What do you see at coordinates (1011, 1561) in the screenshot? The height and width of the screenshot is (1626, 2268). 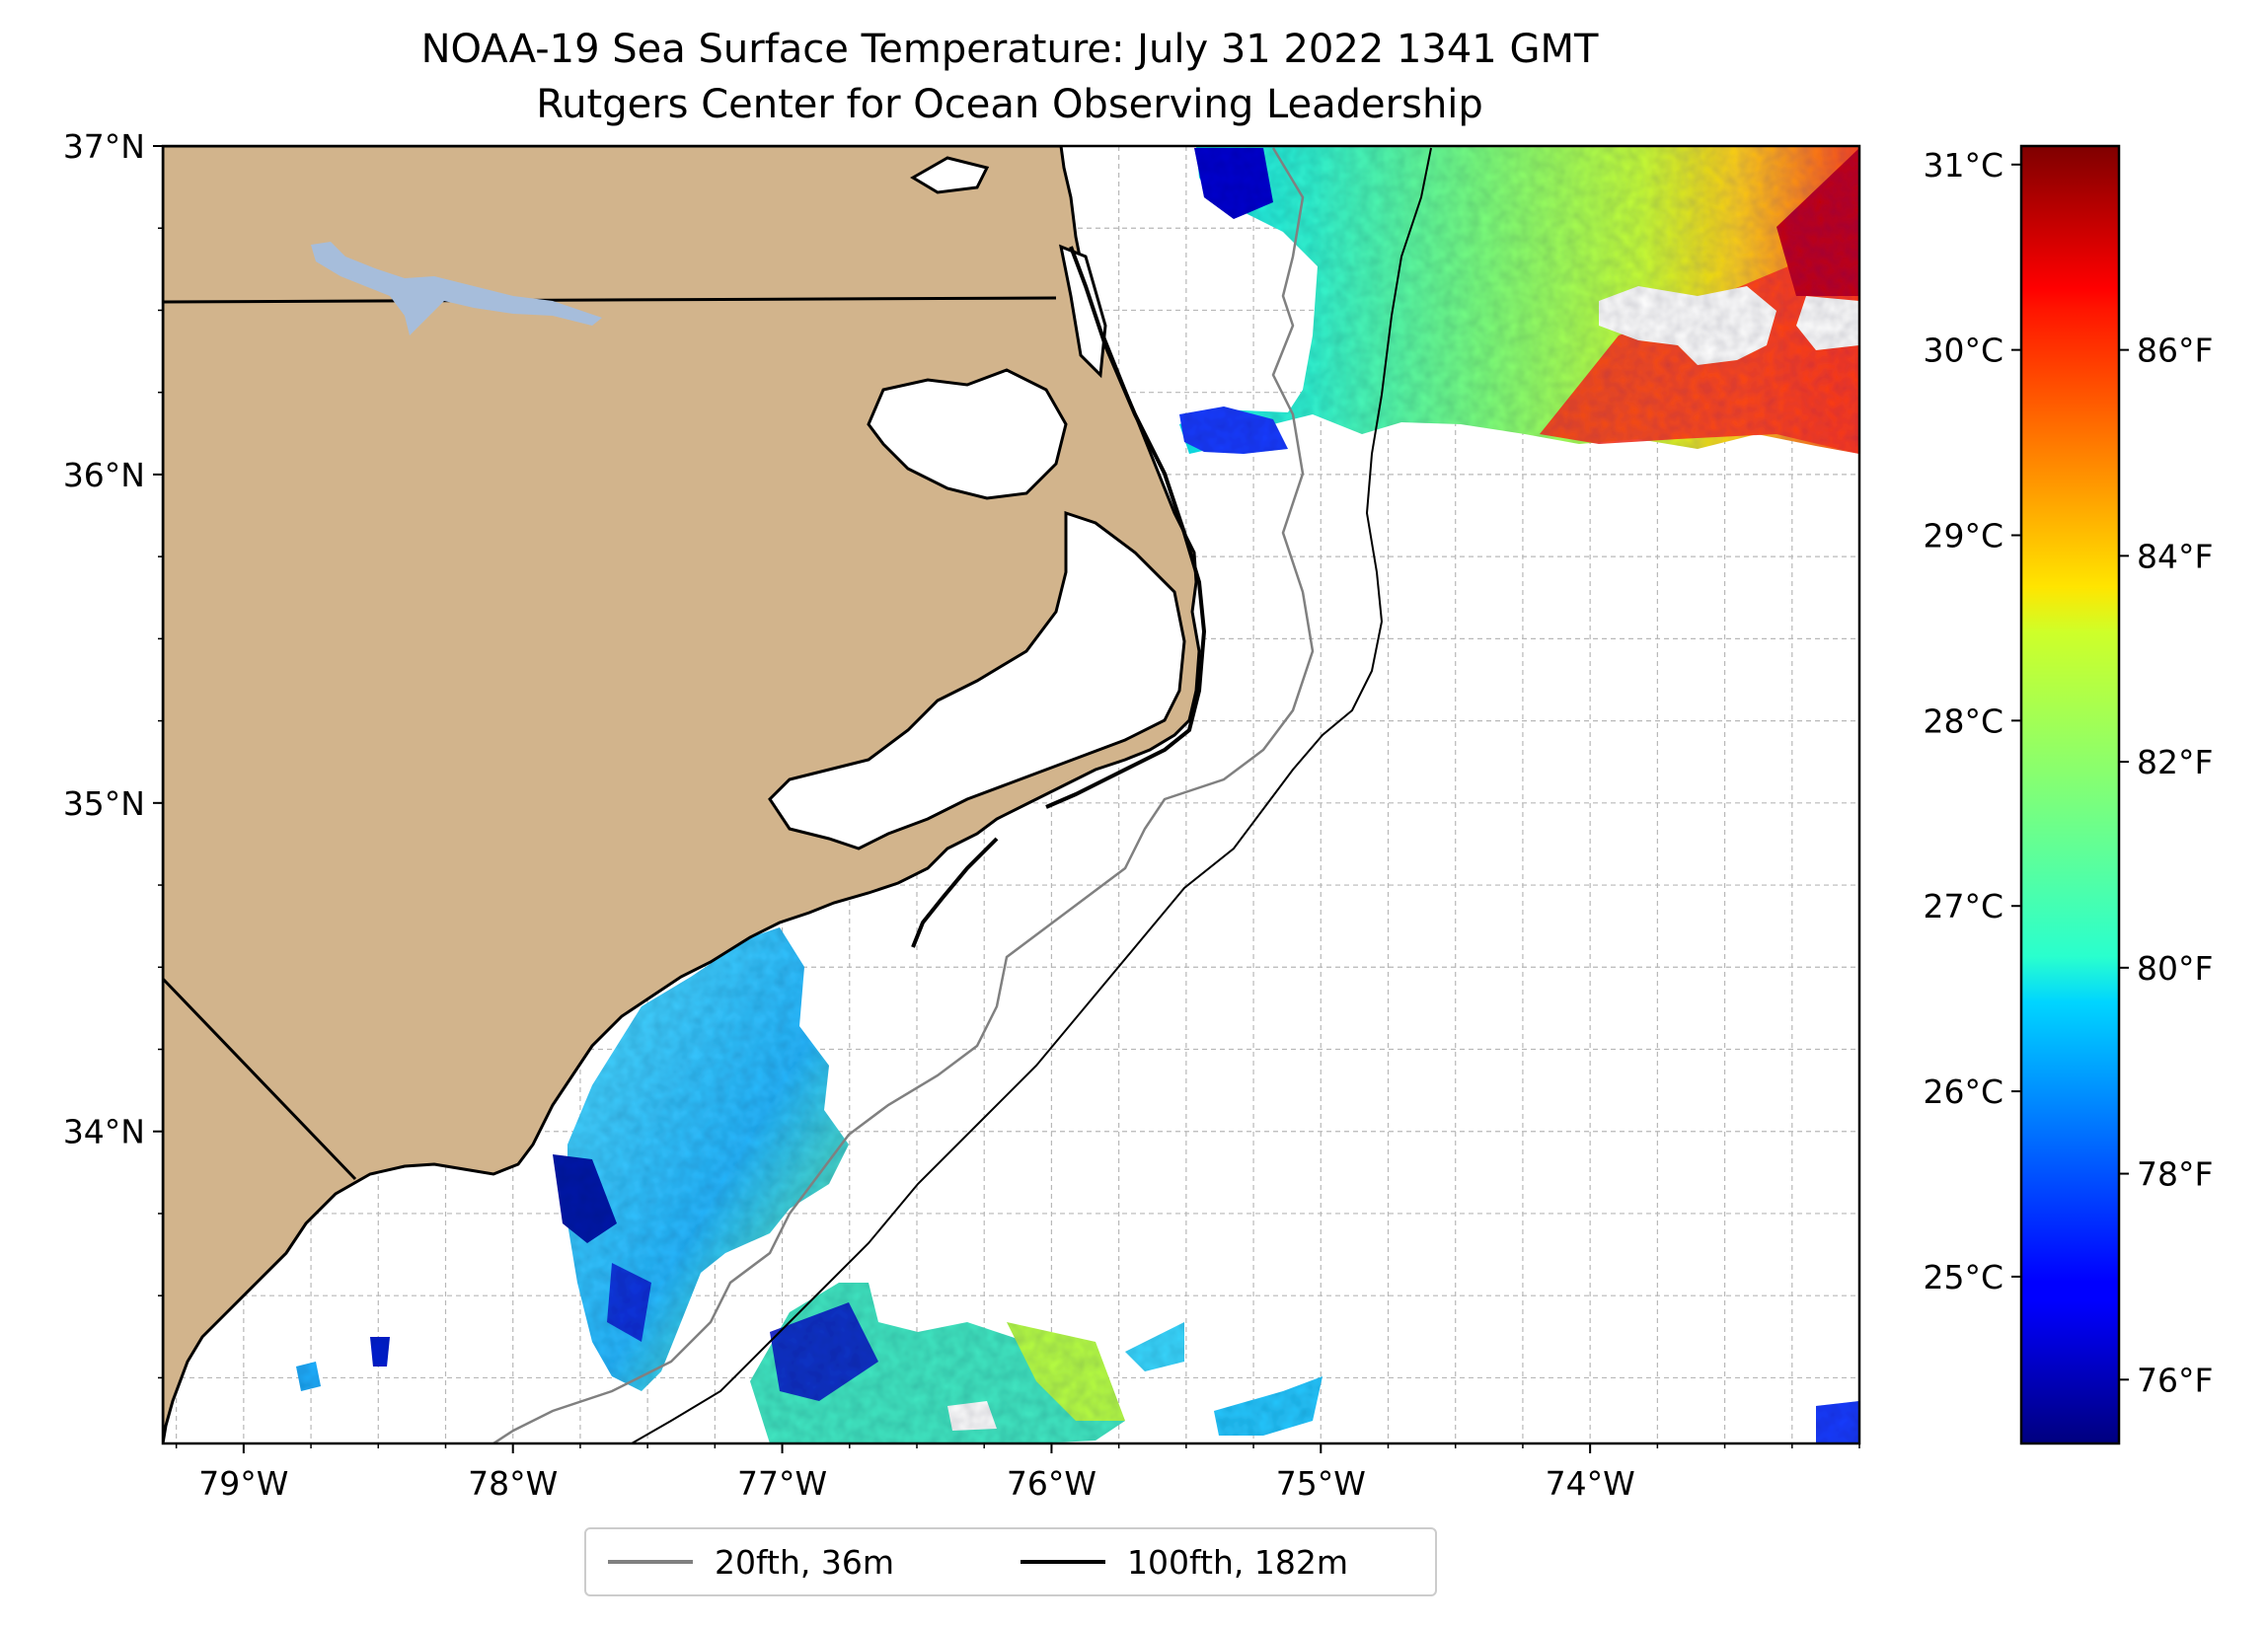 I see `legend: 20fth, 36m 100fth, 182m` at bounding box center [1011, 1561].